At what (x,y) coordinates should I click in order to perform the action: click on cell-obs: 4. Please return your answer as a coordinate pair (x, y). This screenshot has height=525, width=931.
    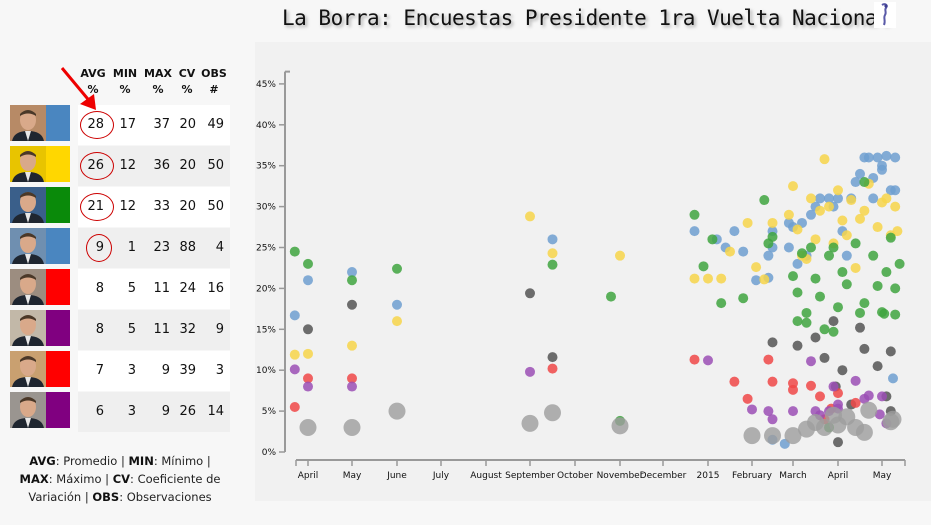
    Looking at the image, I should click on (219, 247).